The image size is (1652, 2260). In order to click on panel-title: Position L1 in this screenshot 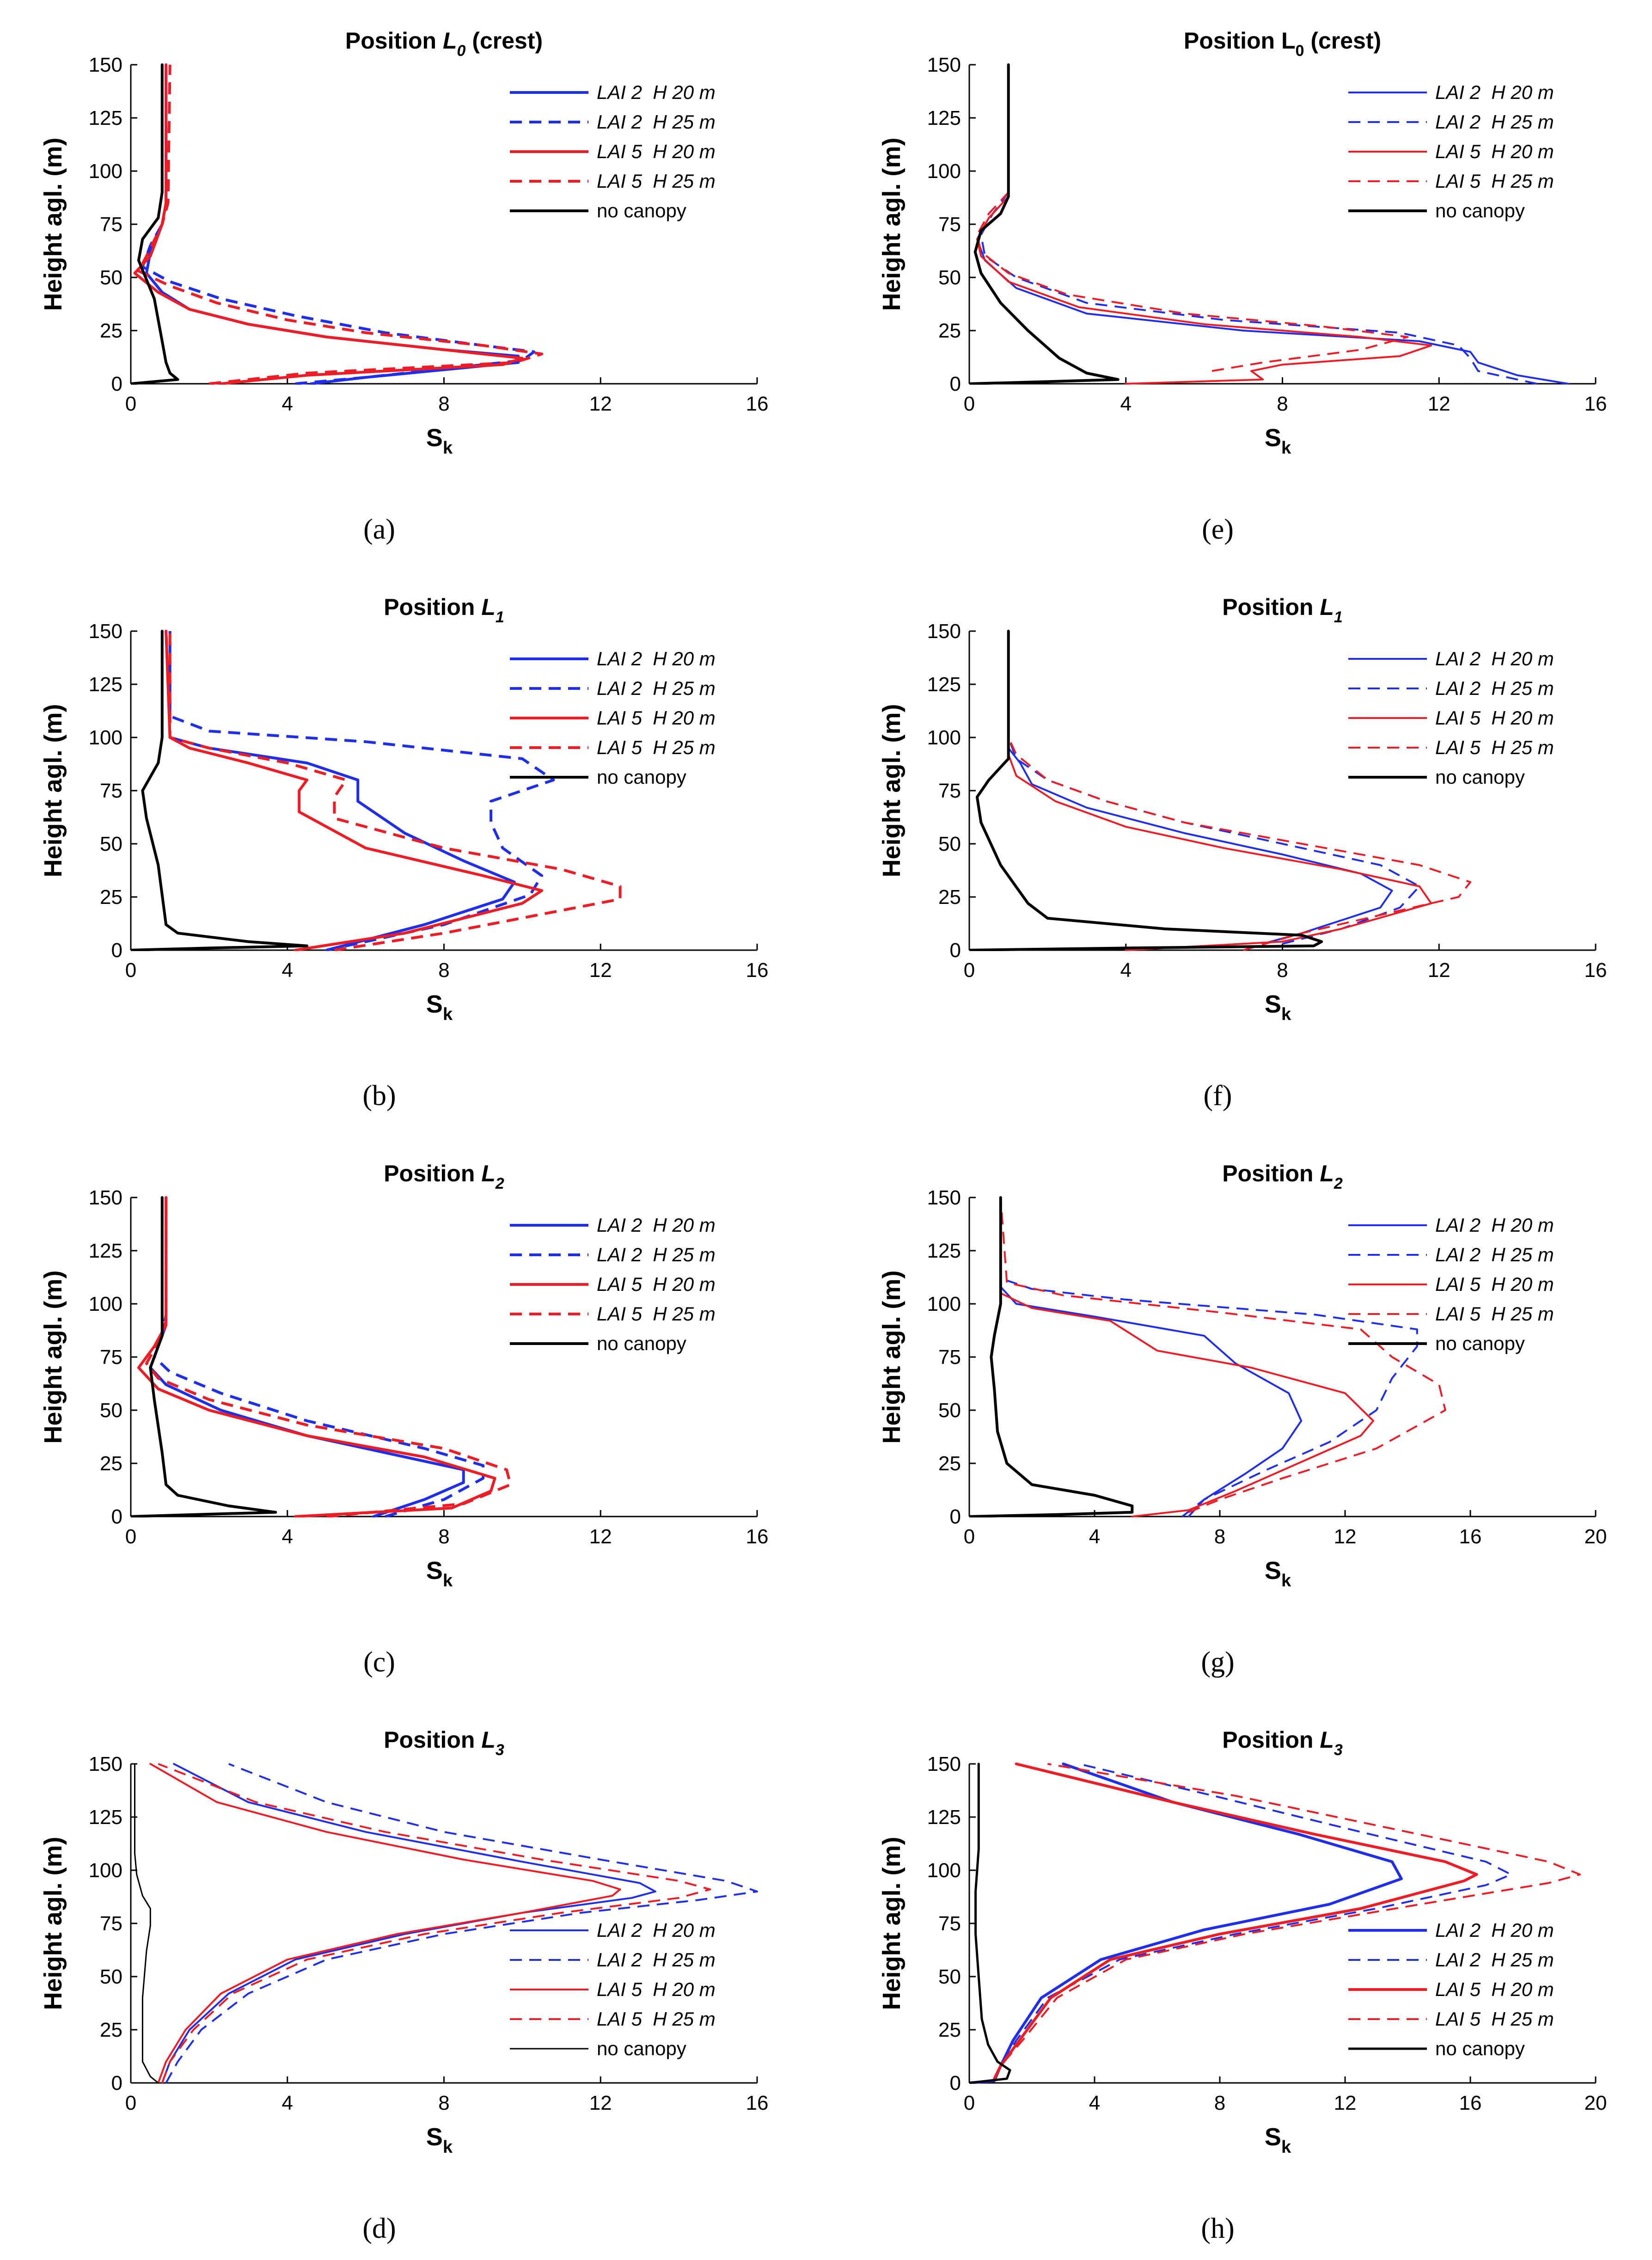, I will do `click(444, 610)`.